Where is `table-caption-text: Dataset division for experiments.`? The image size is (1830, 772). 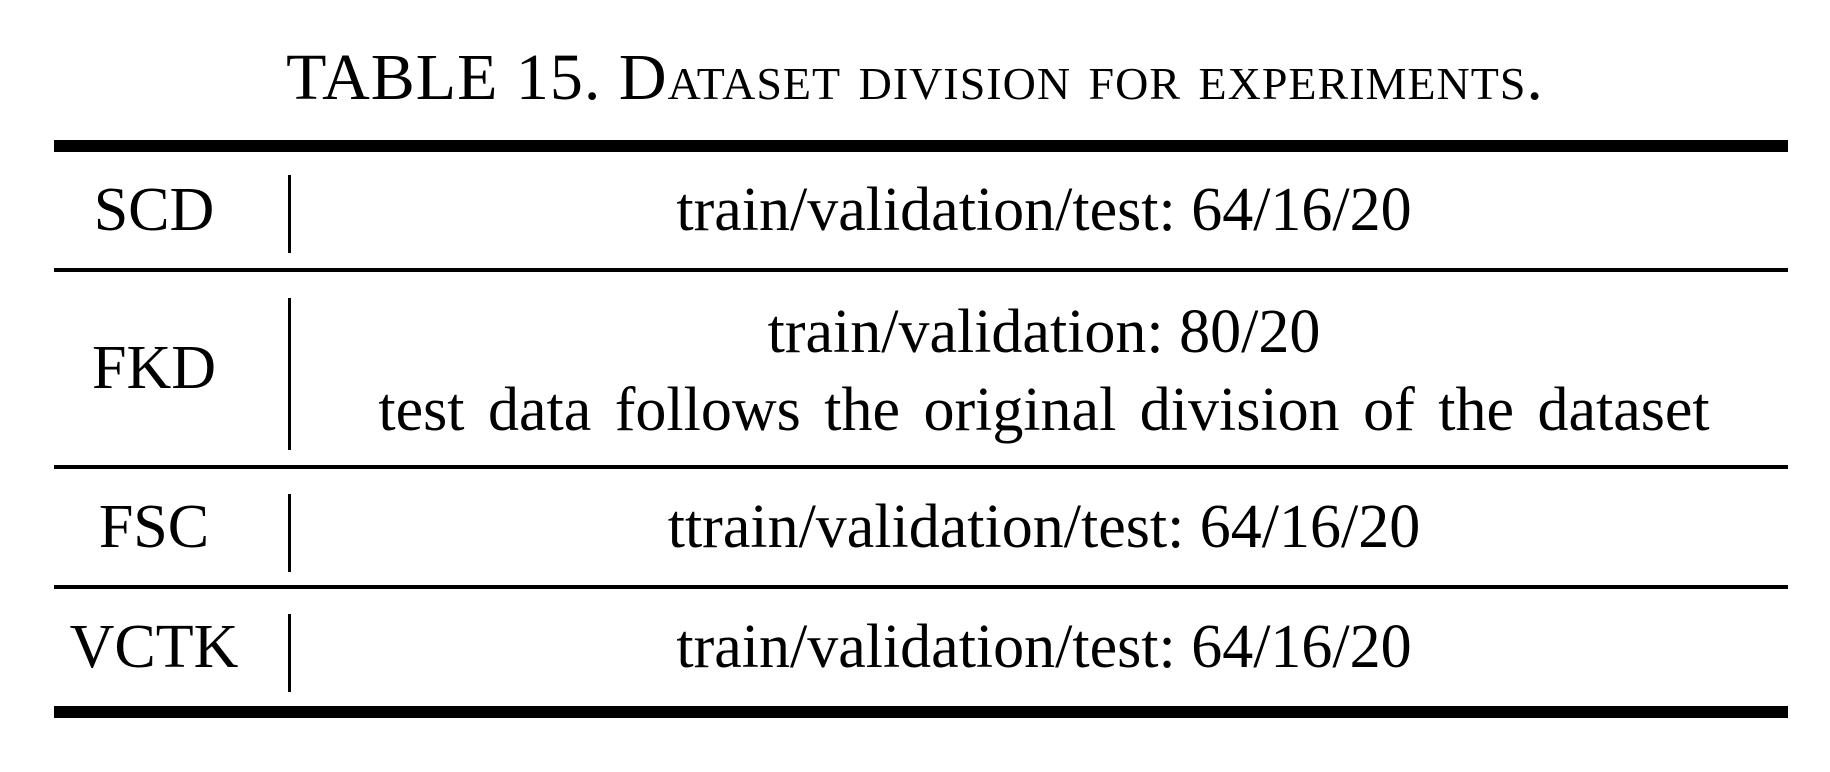
table-caption-text: Dataset division for experiments. is located at coordinates (1081, 77).